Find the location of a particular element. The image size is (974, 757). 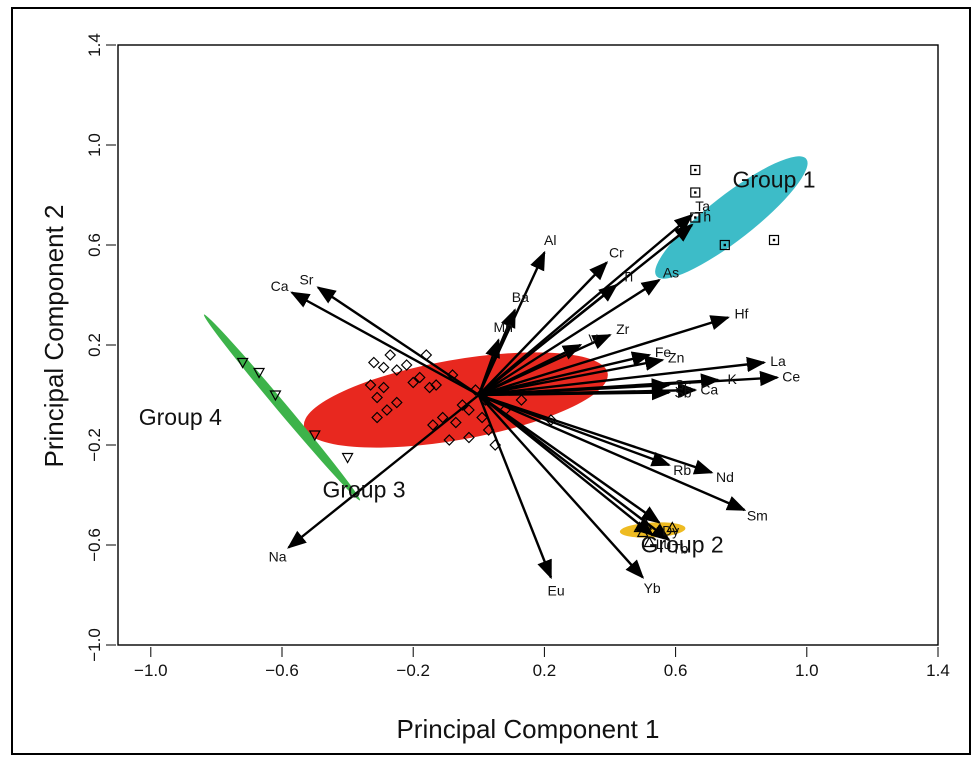

group-4-label: Group 4 is located at coordinates (180, 417).